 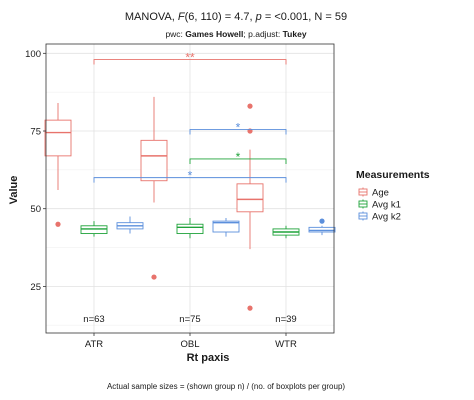 What do you see at coordinates (208, 358) in the screenshot?
I see `x-axis-title: Rt paxis` at bounding box center [208, 358].